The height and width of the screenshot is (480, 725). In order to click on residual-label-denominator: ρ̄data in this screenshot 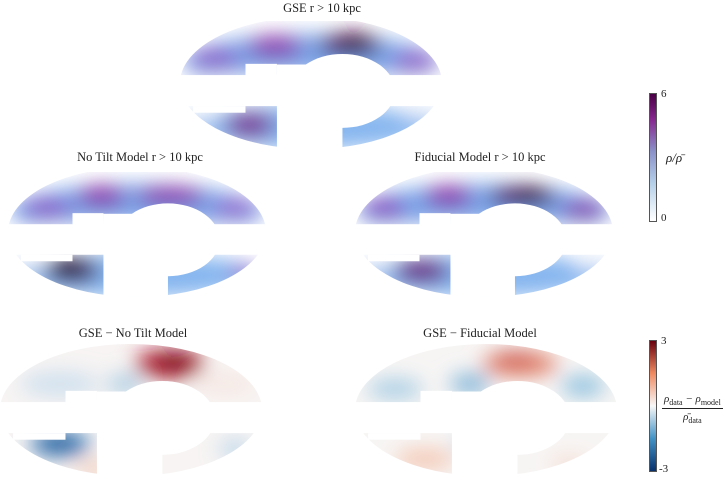, I will do `click(692, 418)`.